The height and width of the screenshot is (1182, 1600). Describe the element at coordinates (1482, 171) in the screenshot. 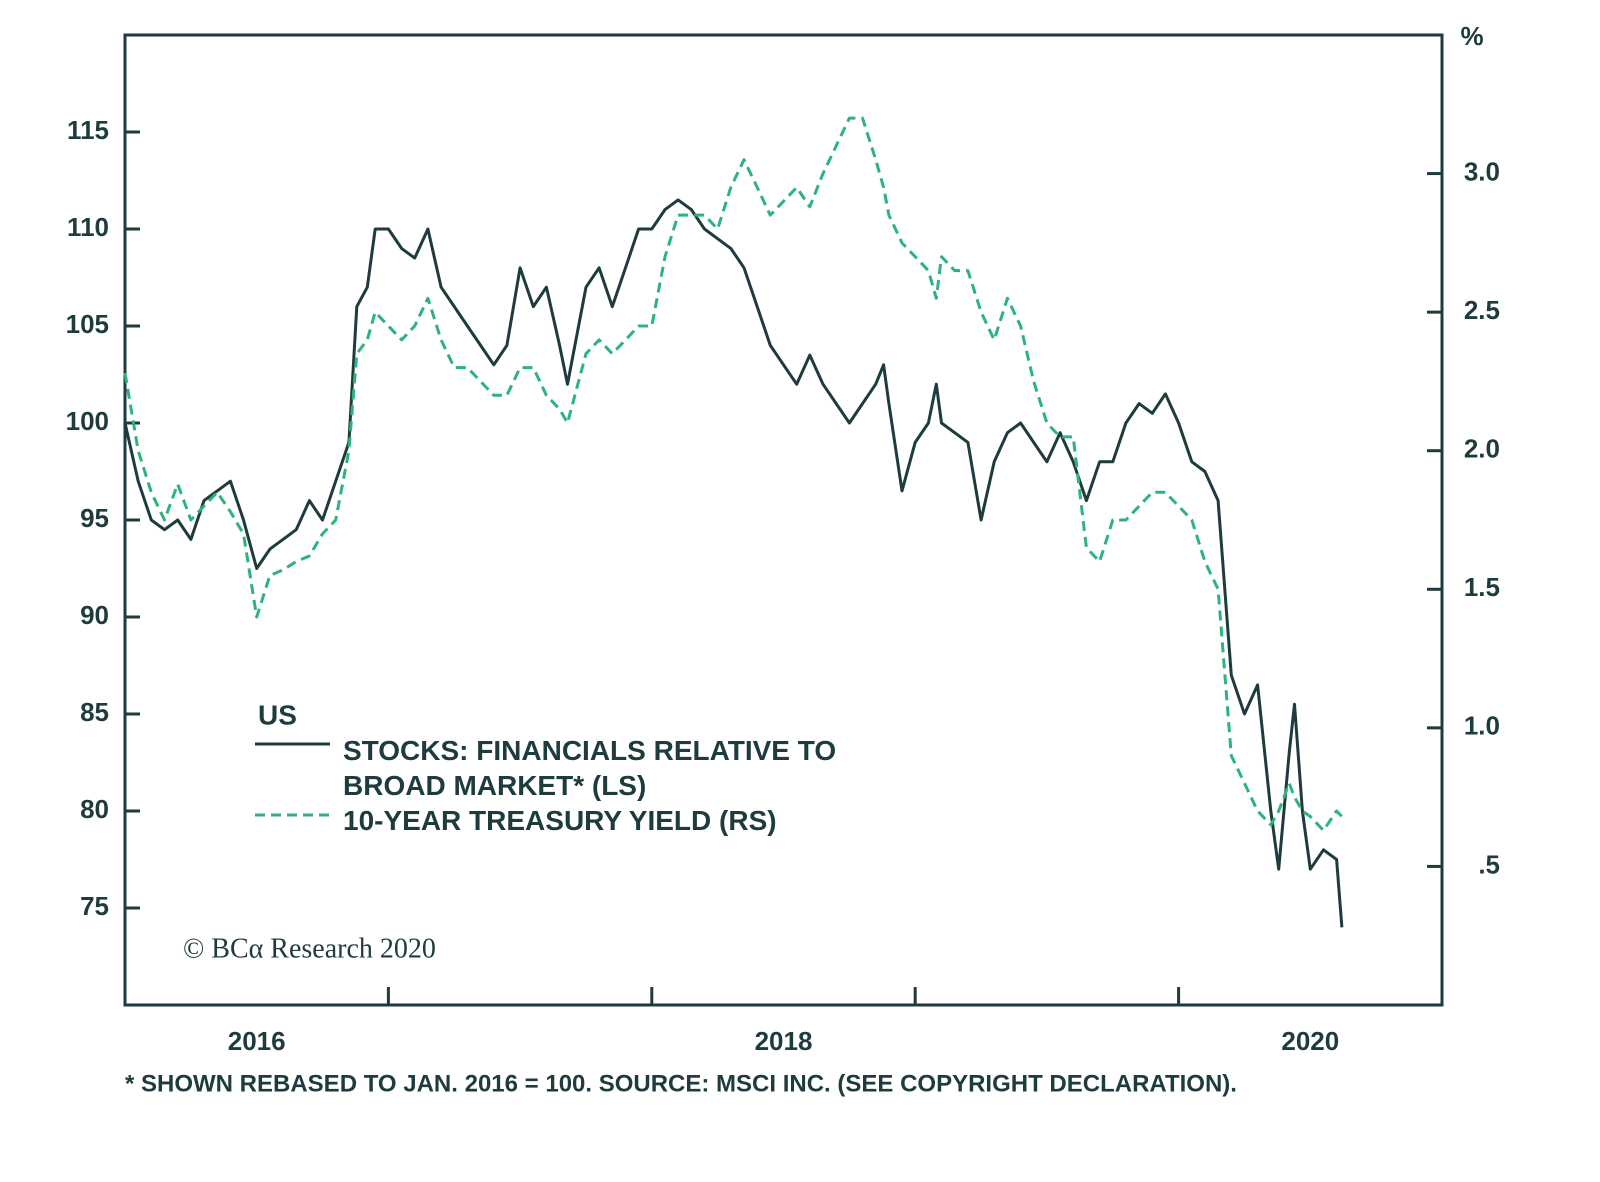

I see `y2-tick-label: 3.0` at that location.